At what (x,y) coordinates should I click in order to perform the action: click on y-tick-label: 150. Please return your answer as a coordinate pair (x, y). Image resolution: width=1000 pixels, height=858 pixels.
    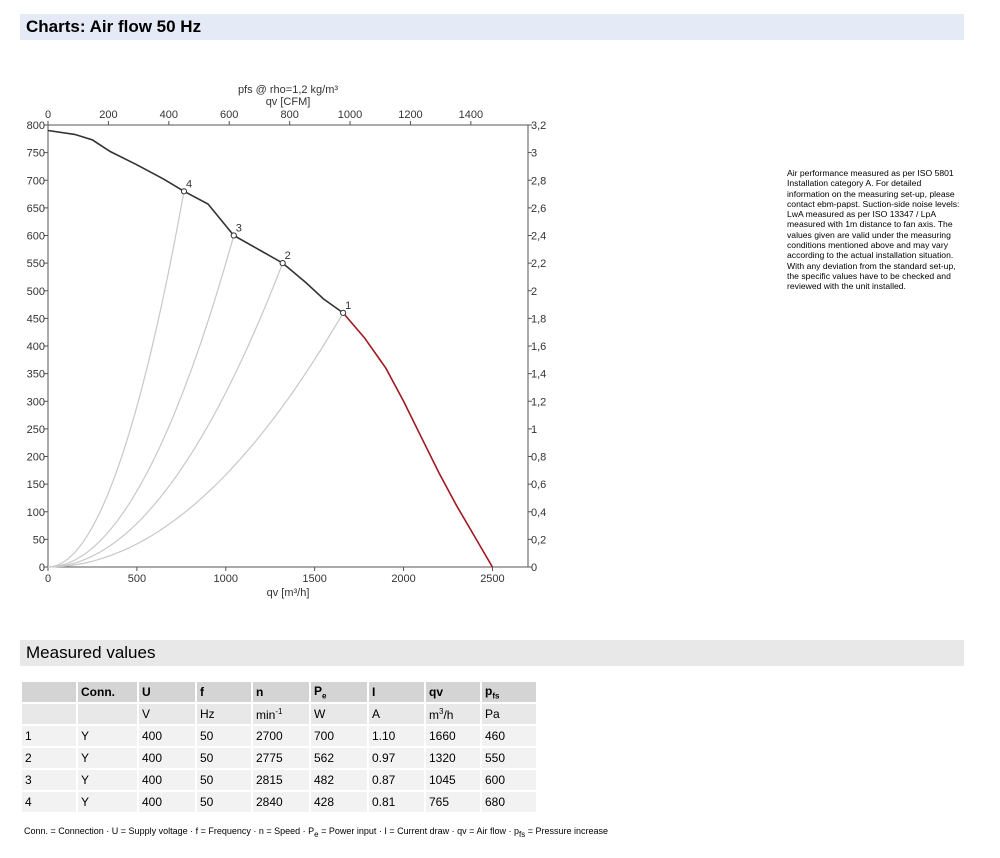
    Looking at the image, I should click on (36, 485).